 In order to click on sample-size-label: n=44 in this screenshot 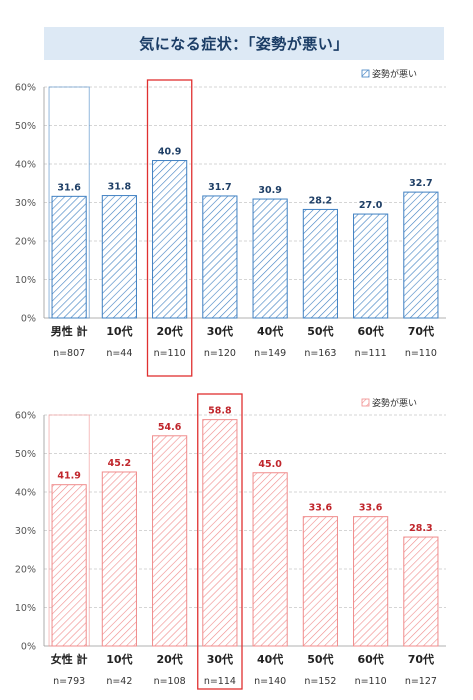, I will do `click(119, 353)`.